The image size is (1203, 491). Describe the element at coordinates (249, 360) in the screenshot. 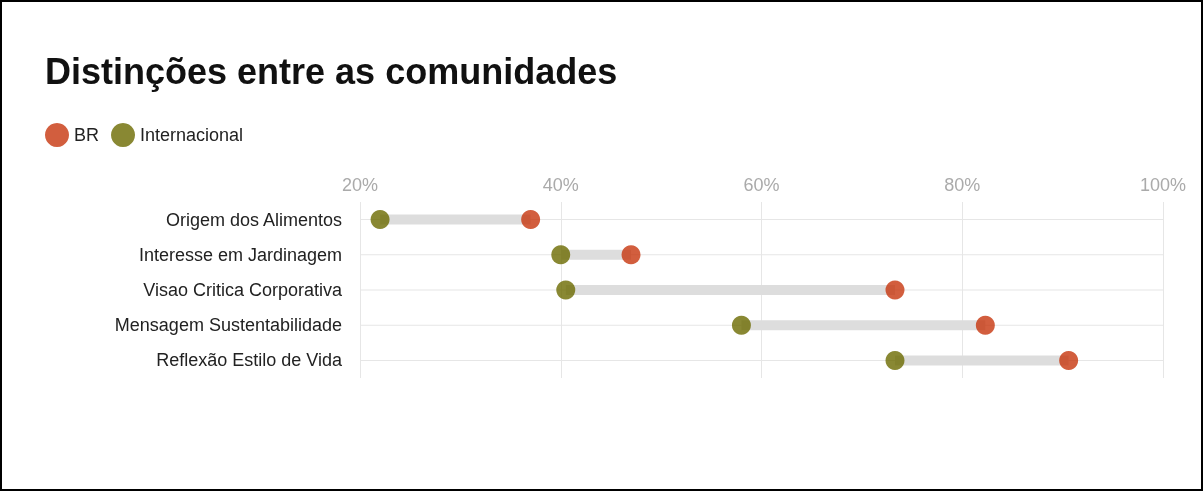

I see `y-tick-label: Reflexão Estilo de Vida` at that location.